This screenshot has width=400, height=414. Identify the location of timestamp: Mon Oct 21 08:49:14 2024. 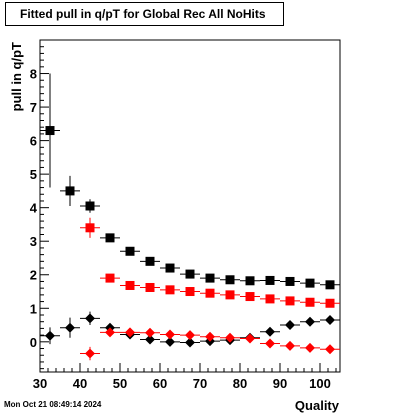
(53, 404).